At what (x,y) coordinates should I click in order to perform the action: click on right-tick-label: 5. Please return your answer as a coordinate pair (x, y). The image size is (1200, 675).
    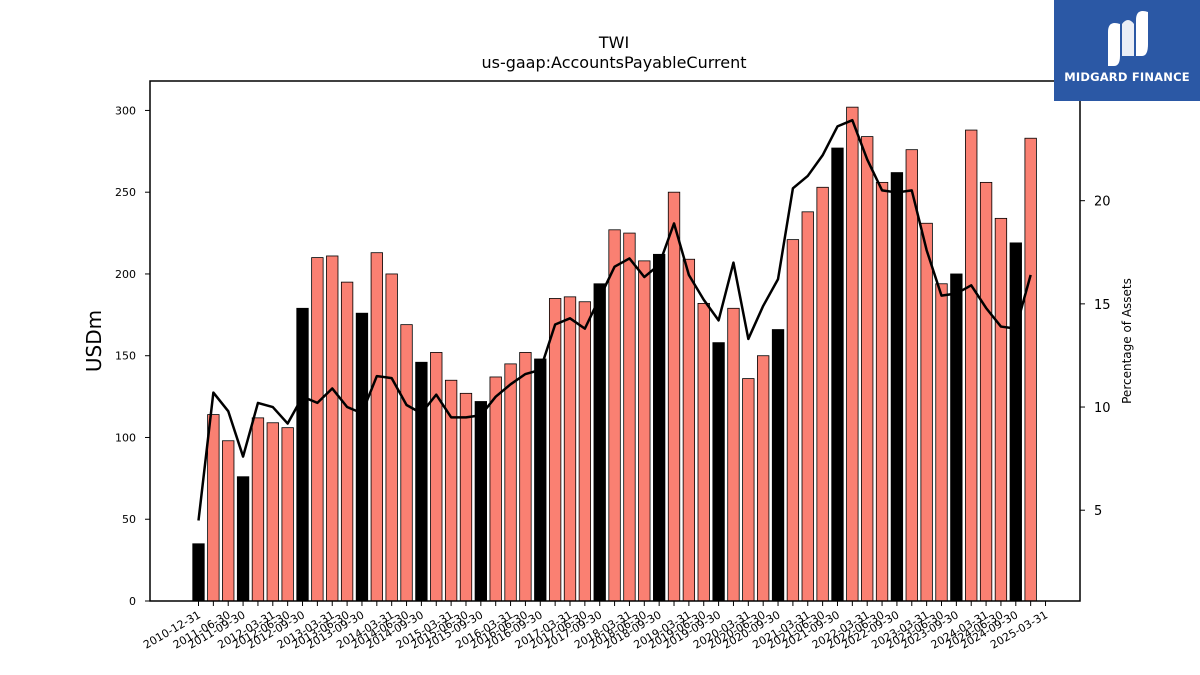
    Looking at the image, I should click on (1098, 511).